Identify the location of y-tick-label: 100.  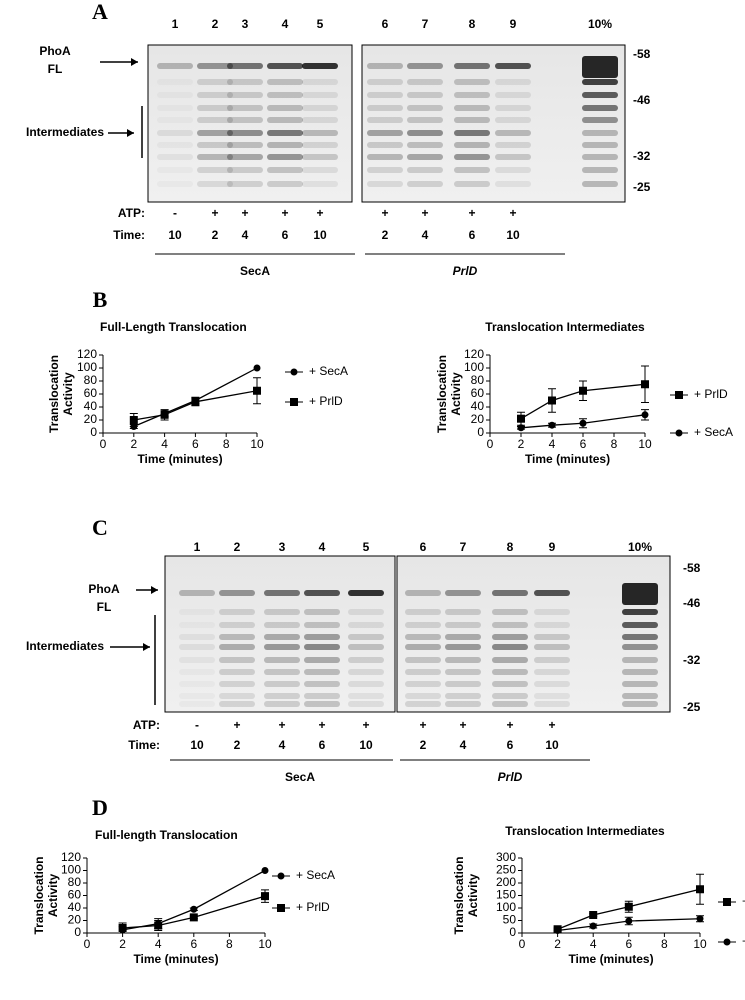
(71, 870).